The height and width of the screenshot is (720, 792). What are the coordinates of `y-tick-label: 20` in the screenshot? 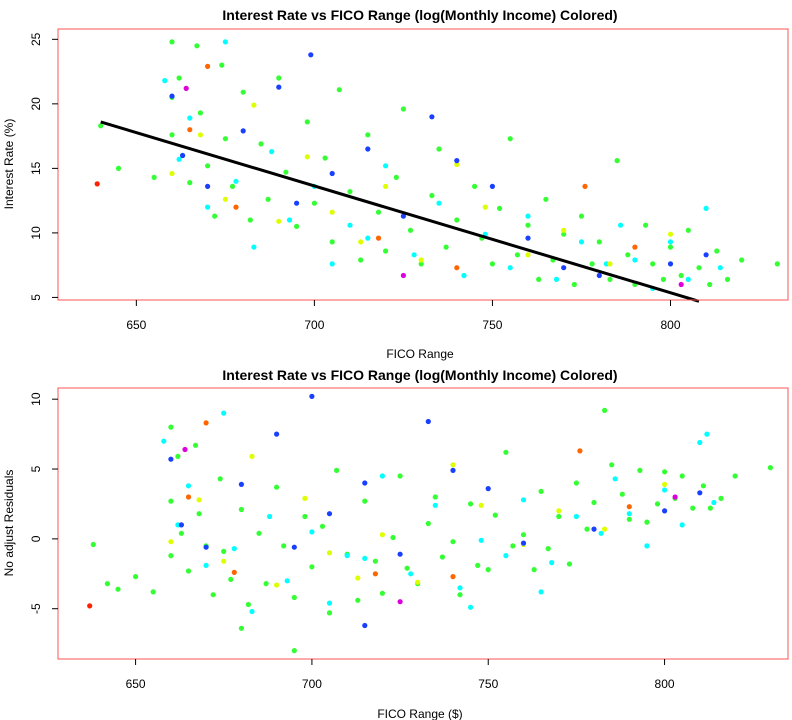 It's located at (36, 104).